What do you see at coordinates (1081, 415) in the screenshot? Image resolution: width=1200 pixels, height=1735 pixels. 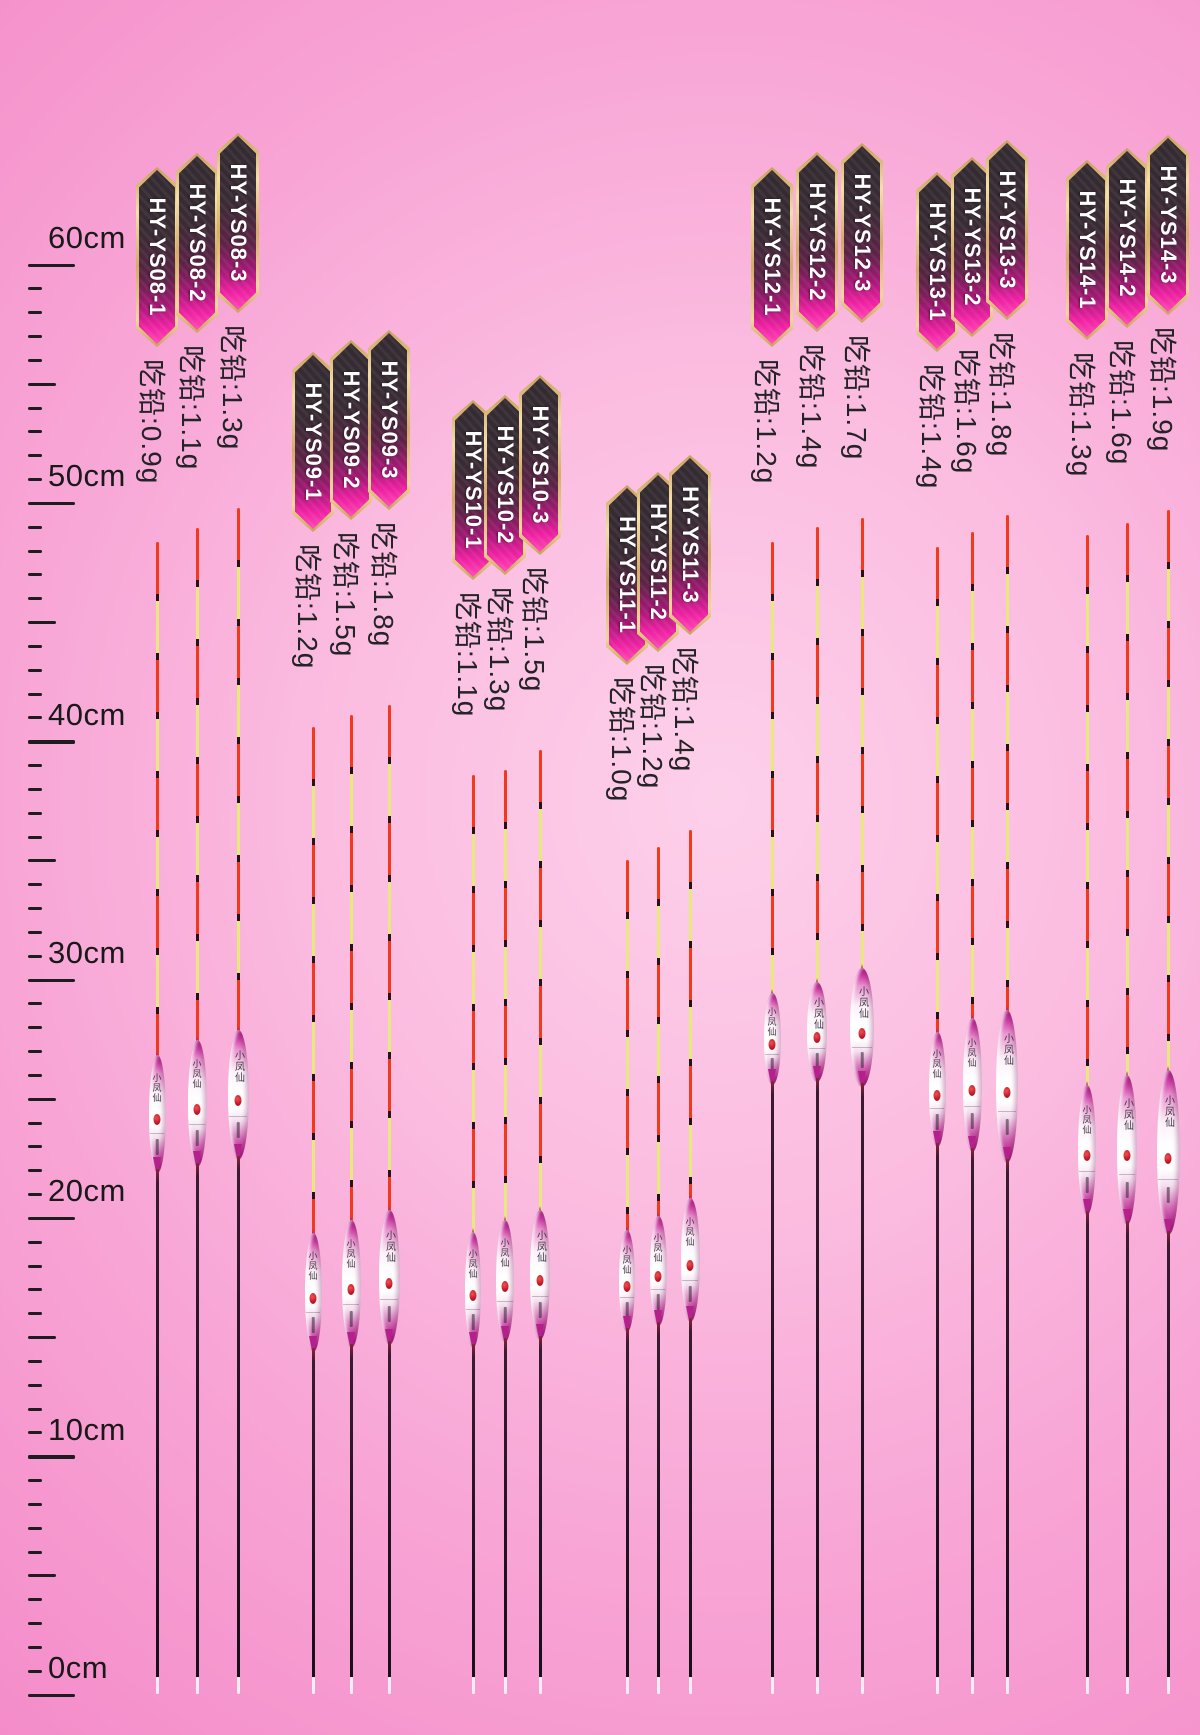 I see `weight-label: 吃铅:1.3g` at bounding box center [1081, 415].